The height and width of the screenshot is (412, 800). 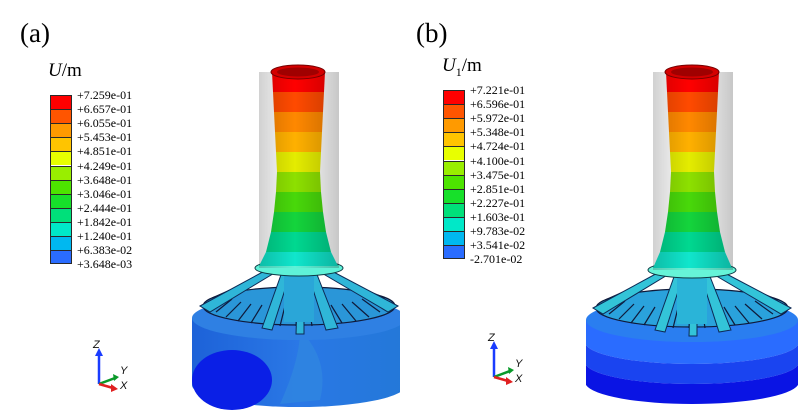 I want to click on legend-title: U1/m, so click(x=462, y=67).